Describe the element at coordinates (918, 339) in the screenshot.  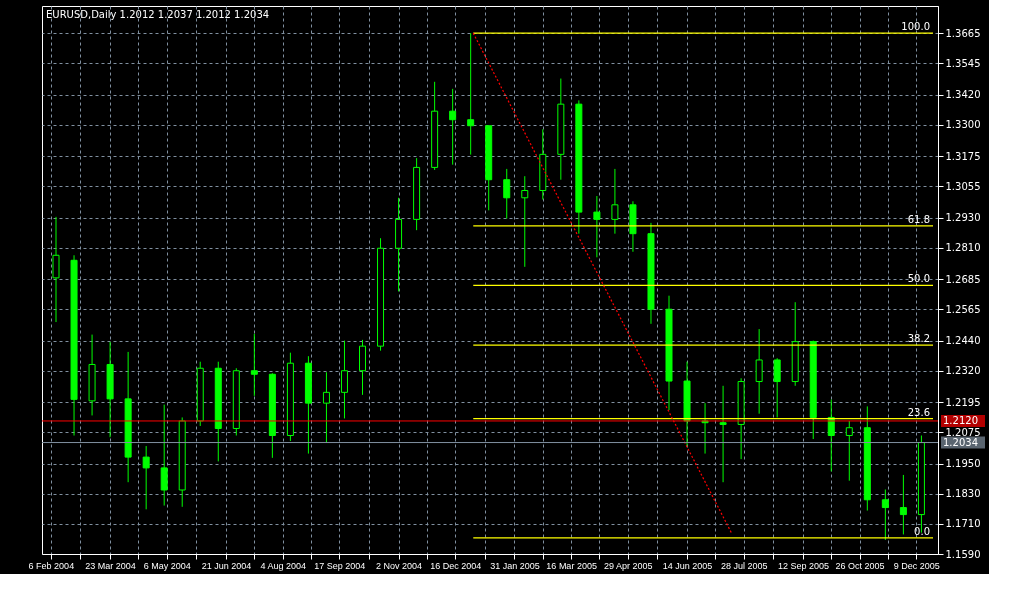
I see `series-label: 38.2` at that location.